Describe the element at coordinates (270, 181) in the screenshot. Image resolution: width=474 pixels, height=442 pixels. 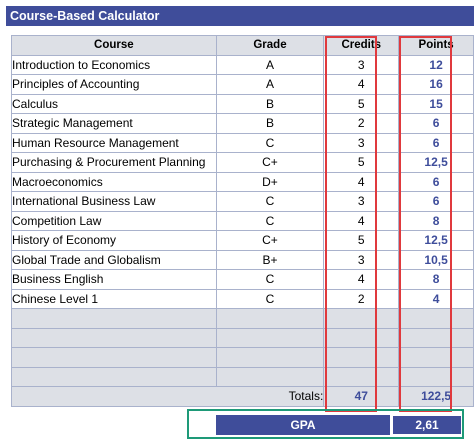
I see `grade-cell: D+` at that location.